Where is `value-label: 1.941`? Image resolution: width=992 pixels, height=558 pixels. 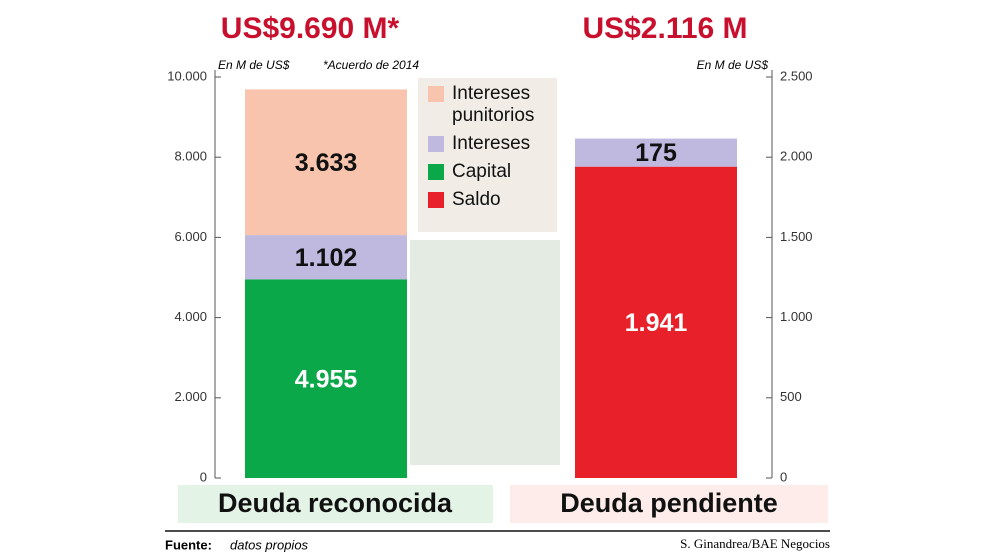
value-label: 1.941 is located at coordinates (656, 323).